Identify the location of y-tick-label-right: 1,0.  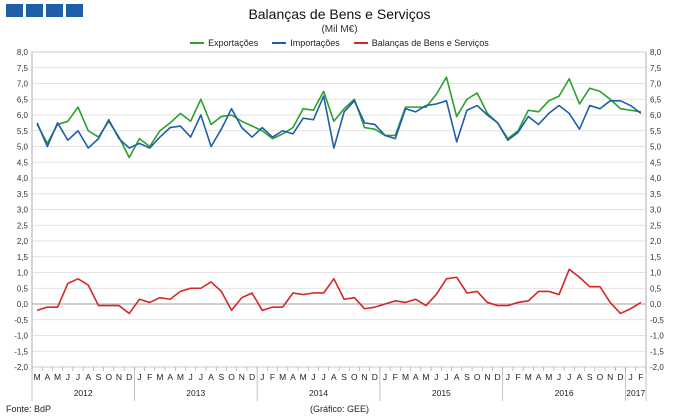
(656, 273).